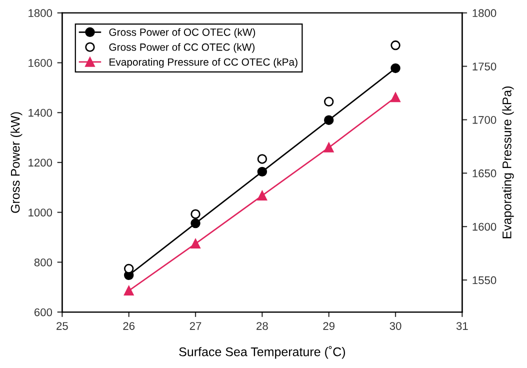 This screenshot has height=368, width=527. Describe the element at coordinates (40, 112) in the screenshot. I see `y-tick-label: 1400` at that location.